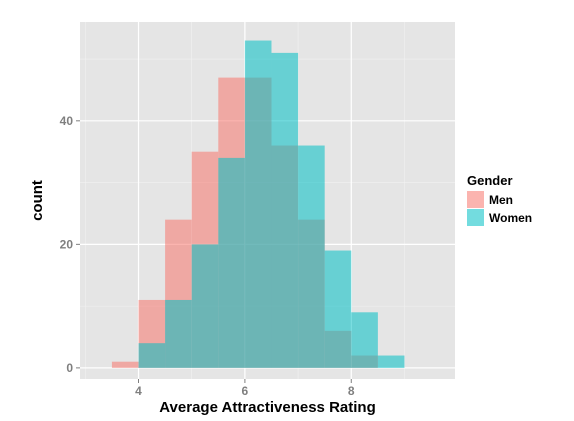  I want to click on y-tick-label: 40, so click(67, 121).